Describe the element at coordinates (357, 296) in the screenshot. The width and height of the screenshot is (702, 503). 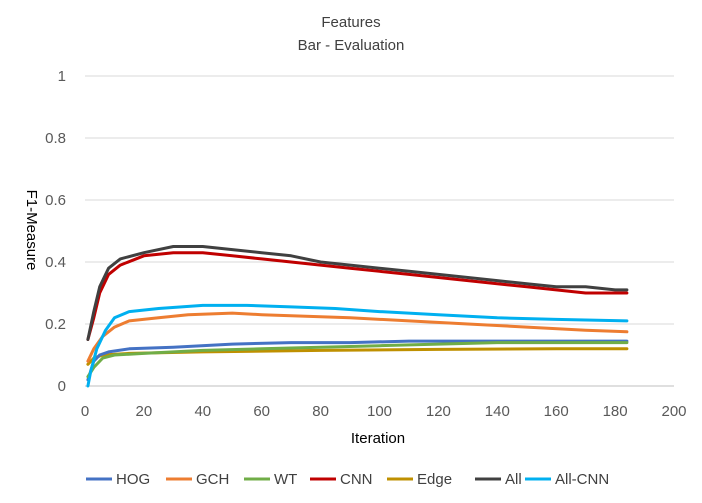
I see `series-line-cnn` at that location.